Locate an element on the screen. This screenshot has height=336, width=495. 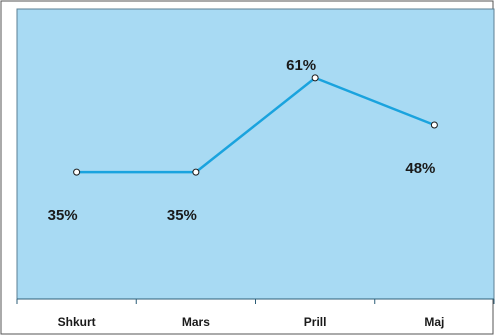
x-tick-label: Prill is located at coordinates (315, 322).